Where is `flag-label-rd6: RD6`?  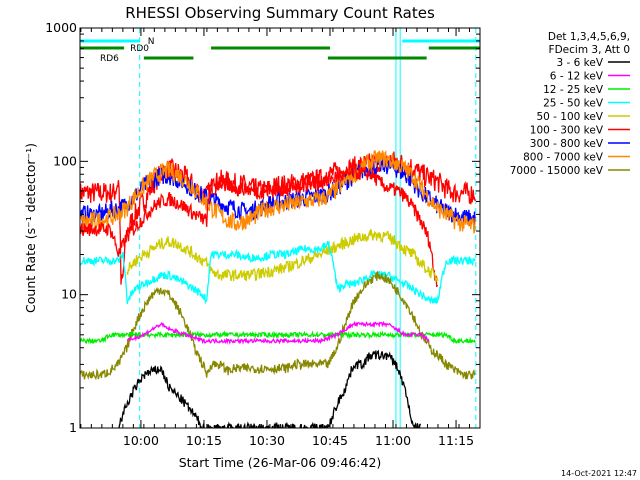 flag-label-rd6: RD6 is located at coordinates (109, 59).